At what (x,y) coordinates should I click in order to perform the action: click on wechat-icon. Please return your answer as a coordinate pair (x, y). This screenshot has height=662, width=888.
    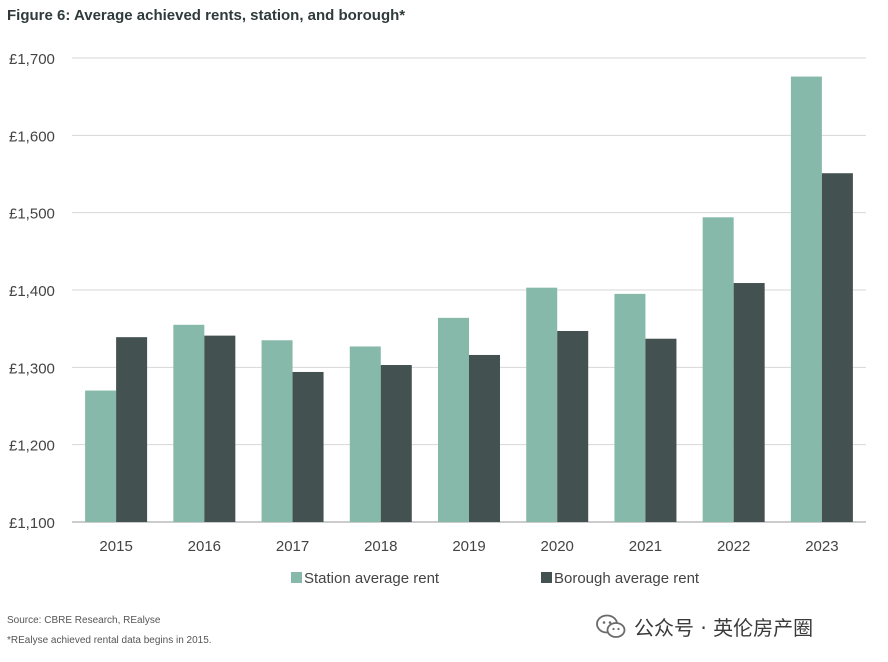
    Looking at the image, I should click on (611, 626).